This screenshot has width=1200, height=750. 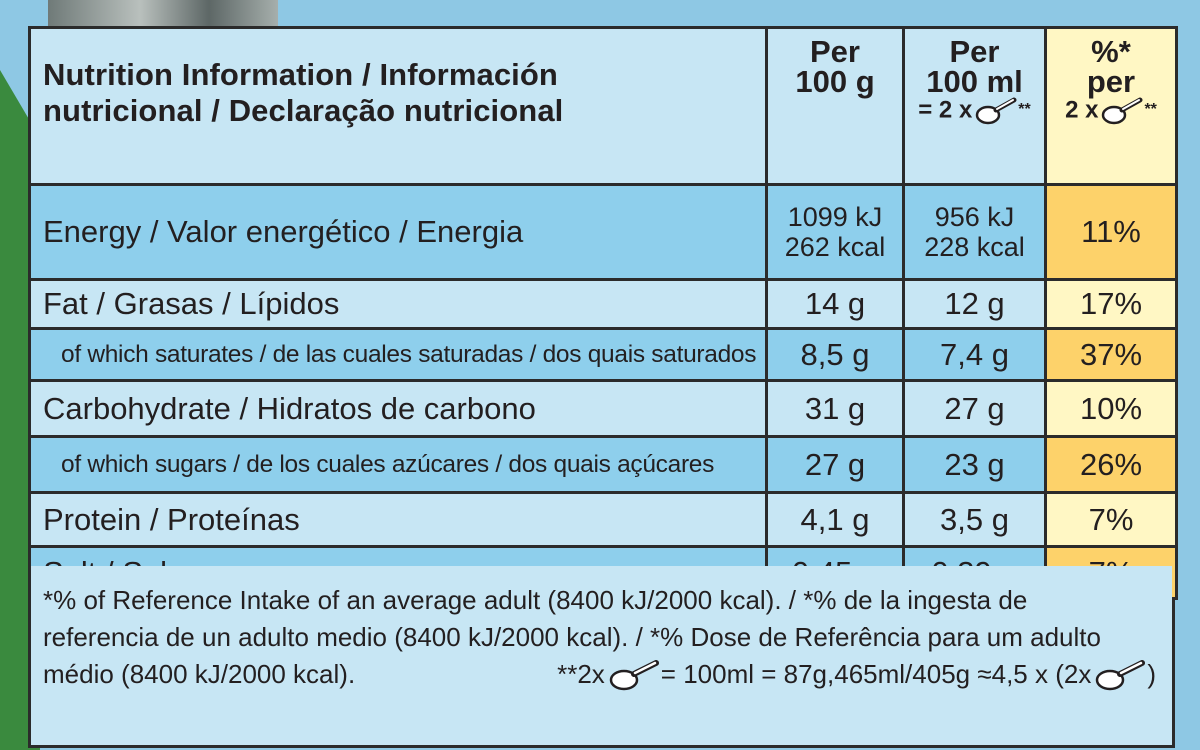 I want to click on col-100g-line-1: Per, so click(x=835, y=51).